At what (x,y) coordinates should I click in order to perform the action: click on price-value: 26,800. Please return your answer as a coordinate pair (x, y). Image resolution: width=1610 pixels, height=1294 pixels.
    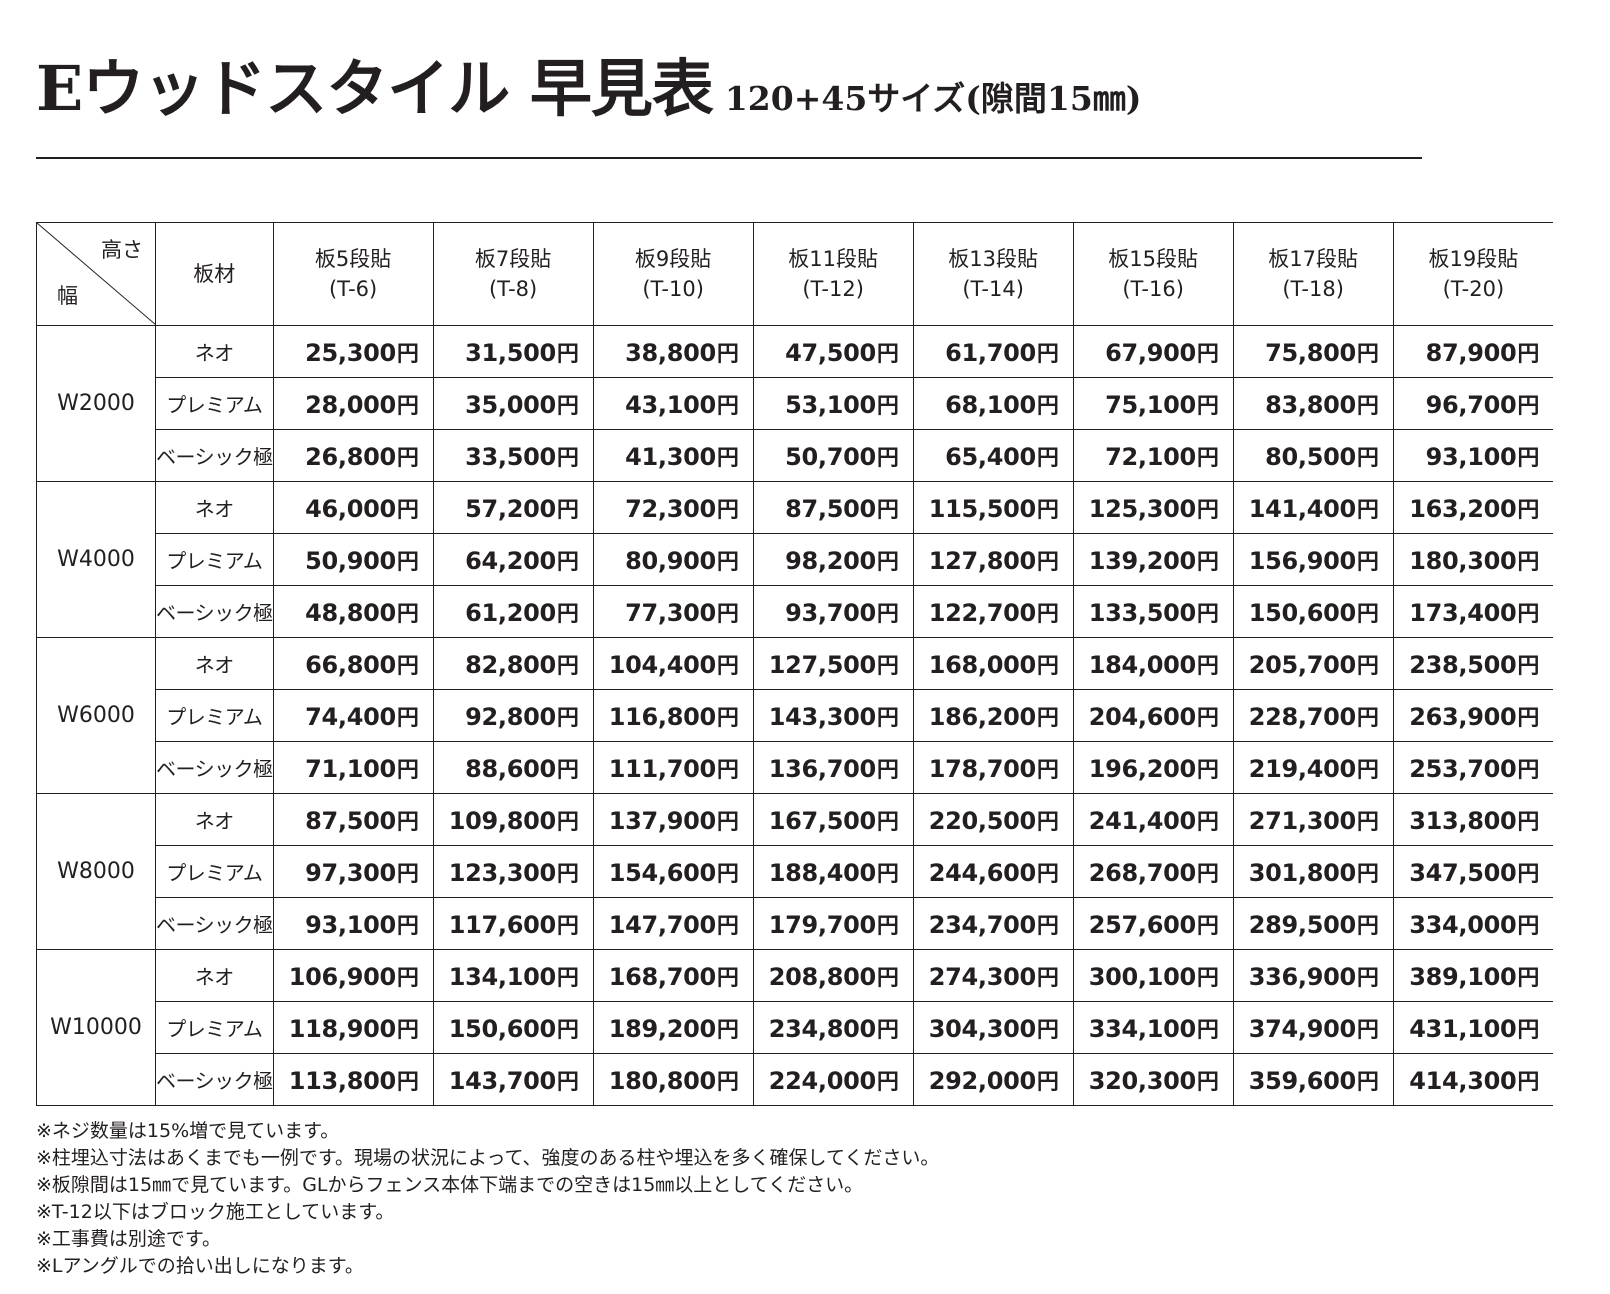
    Looking at the image, I should click on (350, 456).